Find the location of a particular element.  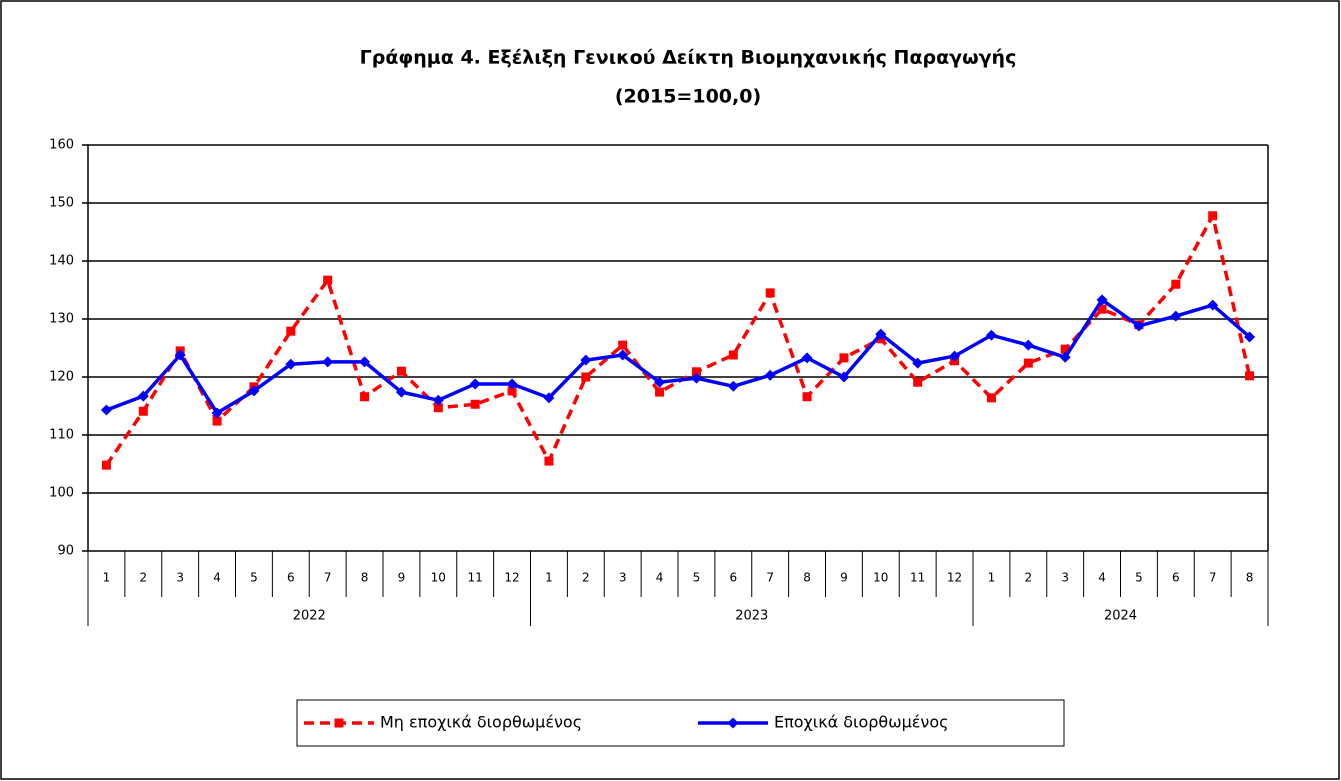

y-tick-label: 90 is located at coordinates (65, 551).